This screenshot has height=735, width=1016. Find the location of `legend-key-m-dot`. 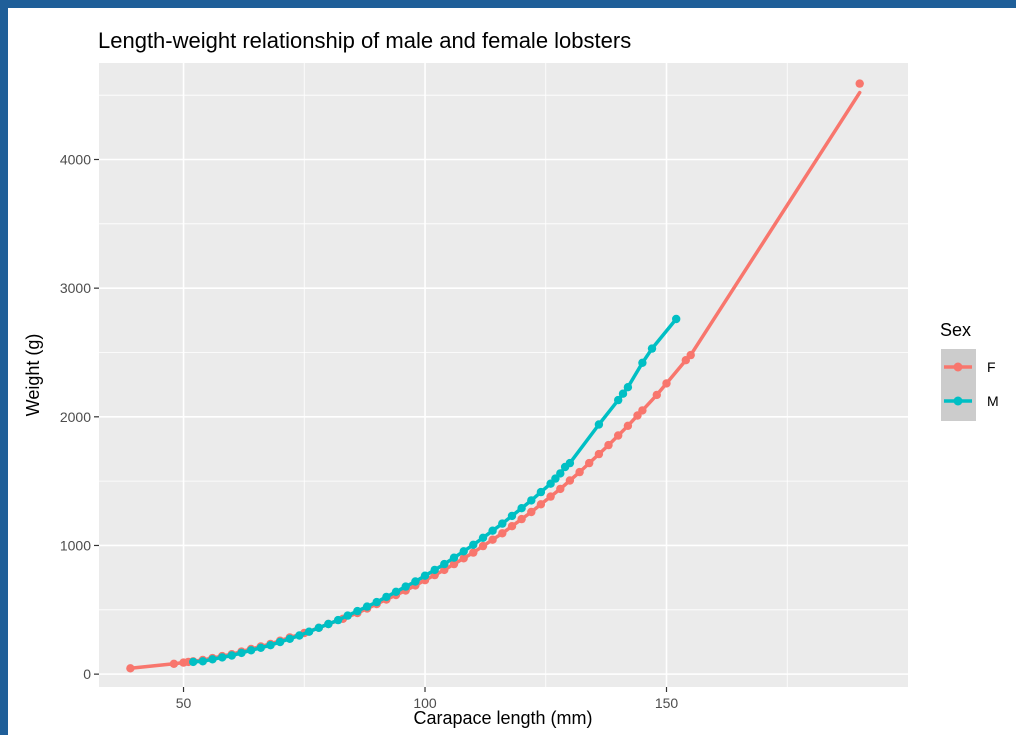

legend-key-m-dot is located at coordinates (958, 401).